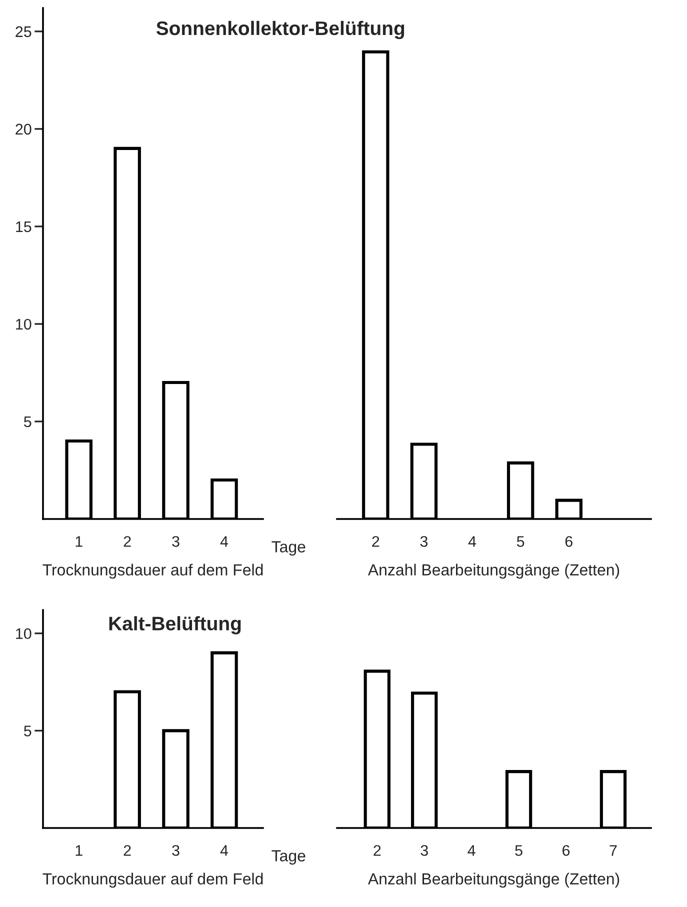 The width and height of the screenshot is (687, 907). I want to click on y-tick-label: 25, so click(24, 32).